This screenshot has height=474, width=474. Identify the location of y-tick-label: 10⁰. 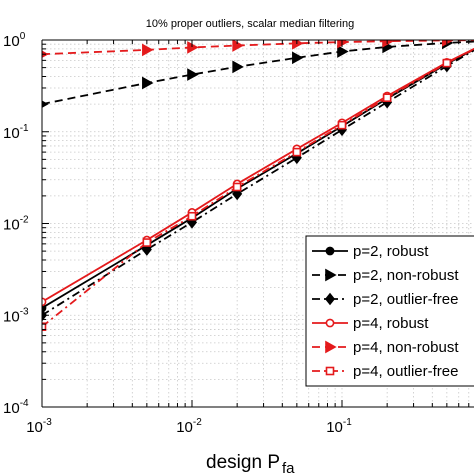
(14, 40).